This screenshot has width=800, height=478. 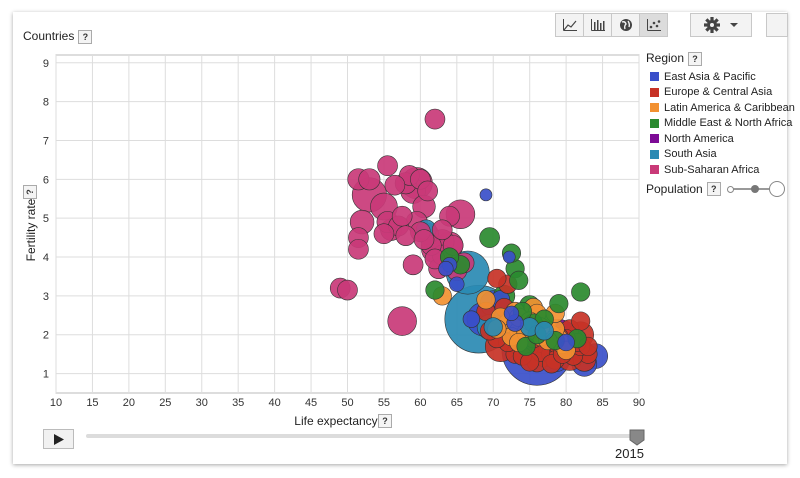 I want to click on population-slider-thumb, so click(x=754, y=189).